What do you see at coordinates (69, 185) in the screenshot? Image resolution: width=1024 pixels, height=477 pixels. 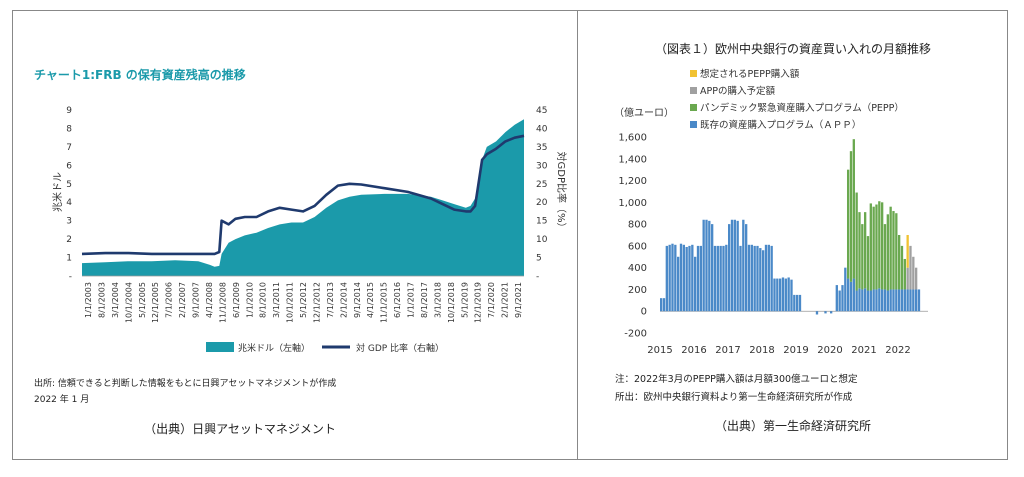 I see `left-ytick-label: 5` at bounding box center [69, 185].